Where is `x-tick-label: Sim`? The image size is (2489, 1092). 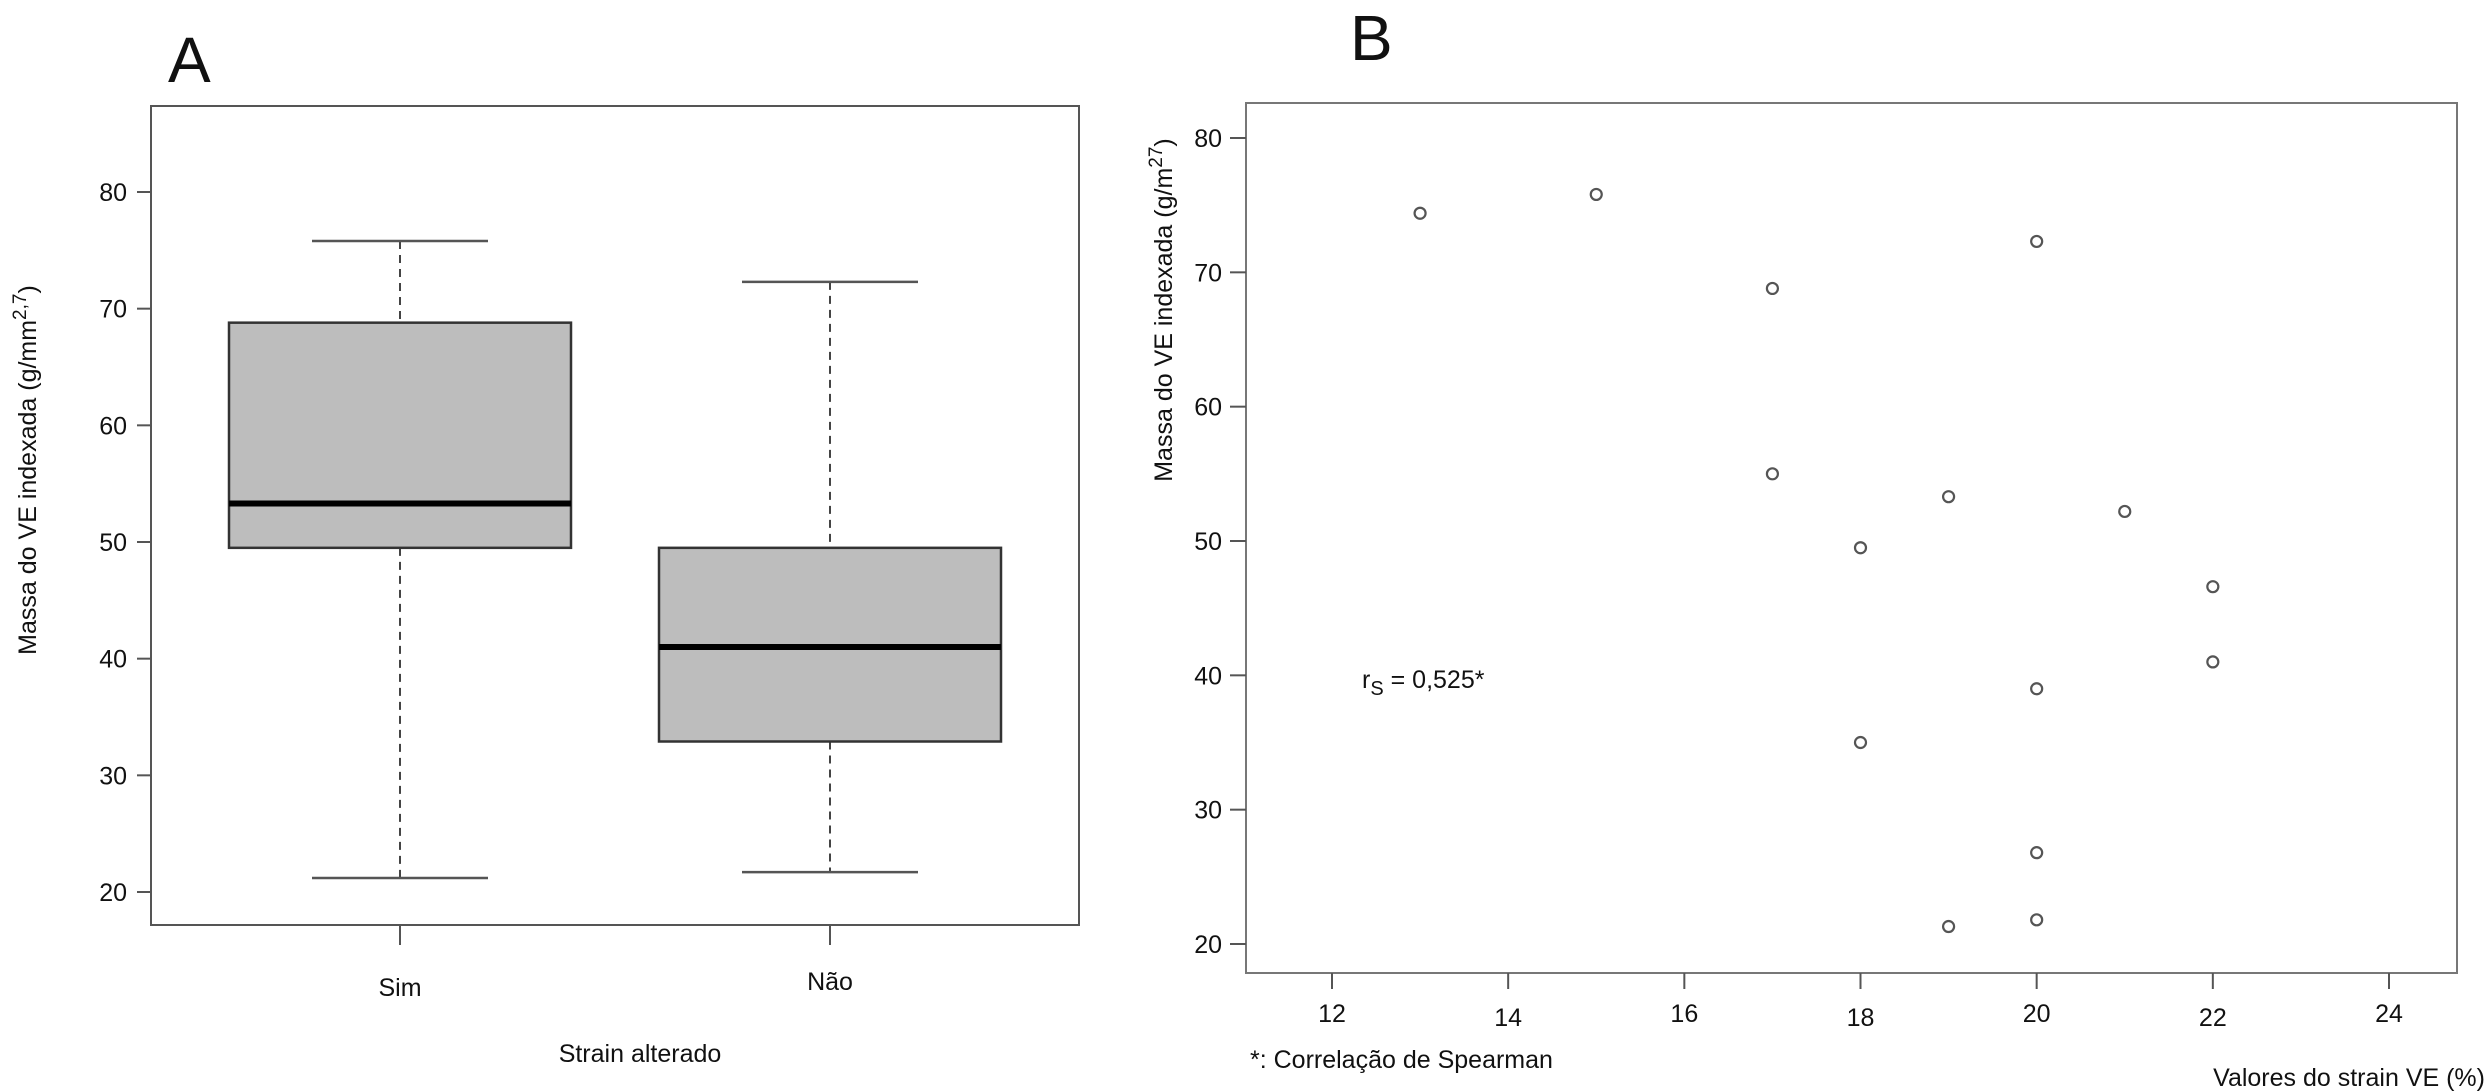 x-tick-label: Sim is located at coordinates (399, 988).